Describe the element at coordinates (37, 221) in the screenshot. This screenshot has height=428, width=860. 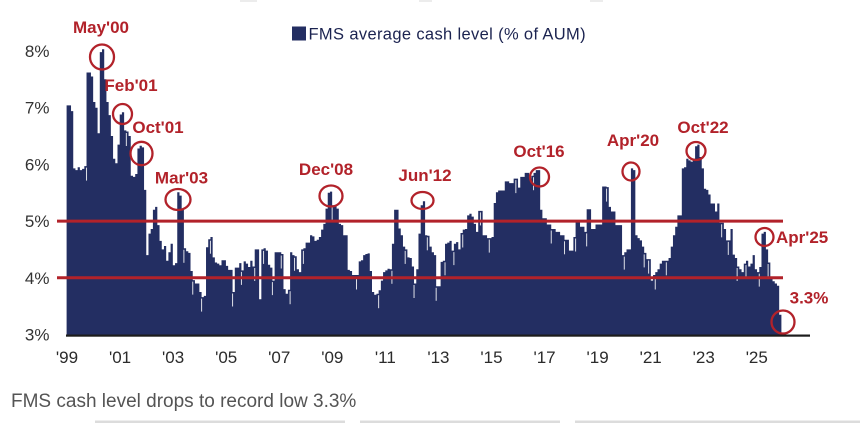
I see `svg-text: 5%` at that location.